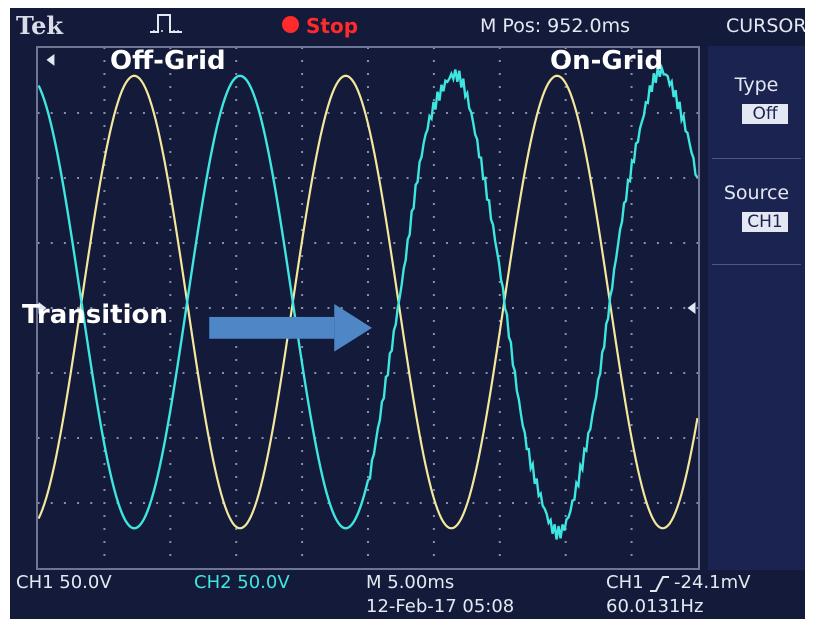 The width and height of the screenshot is (817, 627). I want to click on type-value-button: Off, so click(765, 114).